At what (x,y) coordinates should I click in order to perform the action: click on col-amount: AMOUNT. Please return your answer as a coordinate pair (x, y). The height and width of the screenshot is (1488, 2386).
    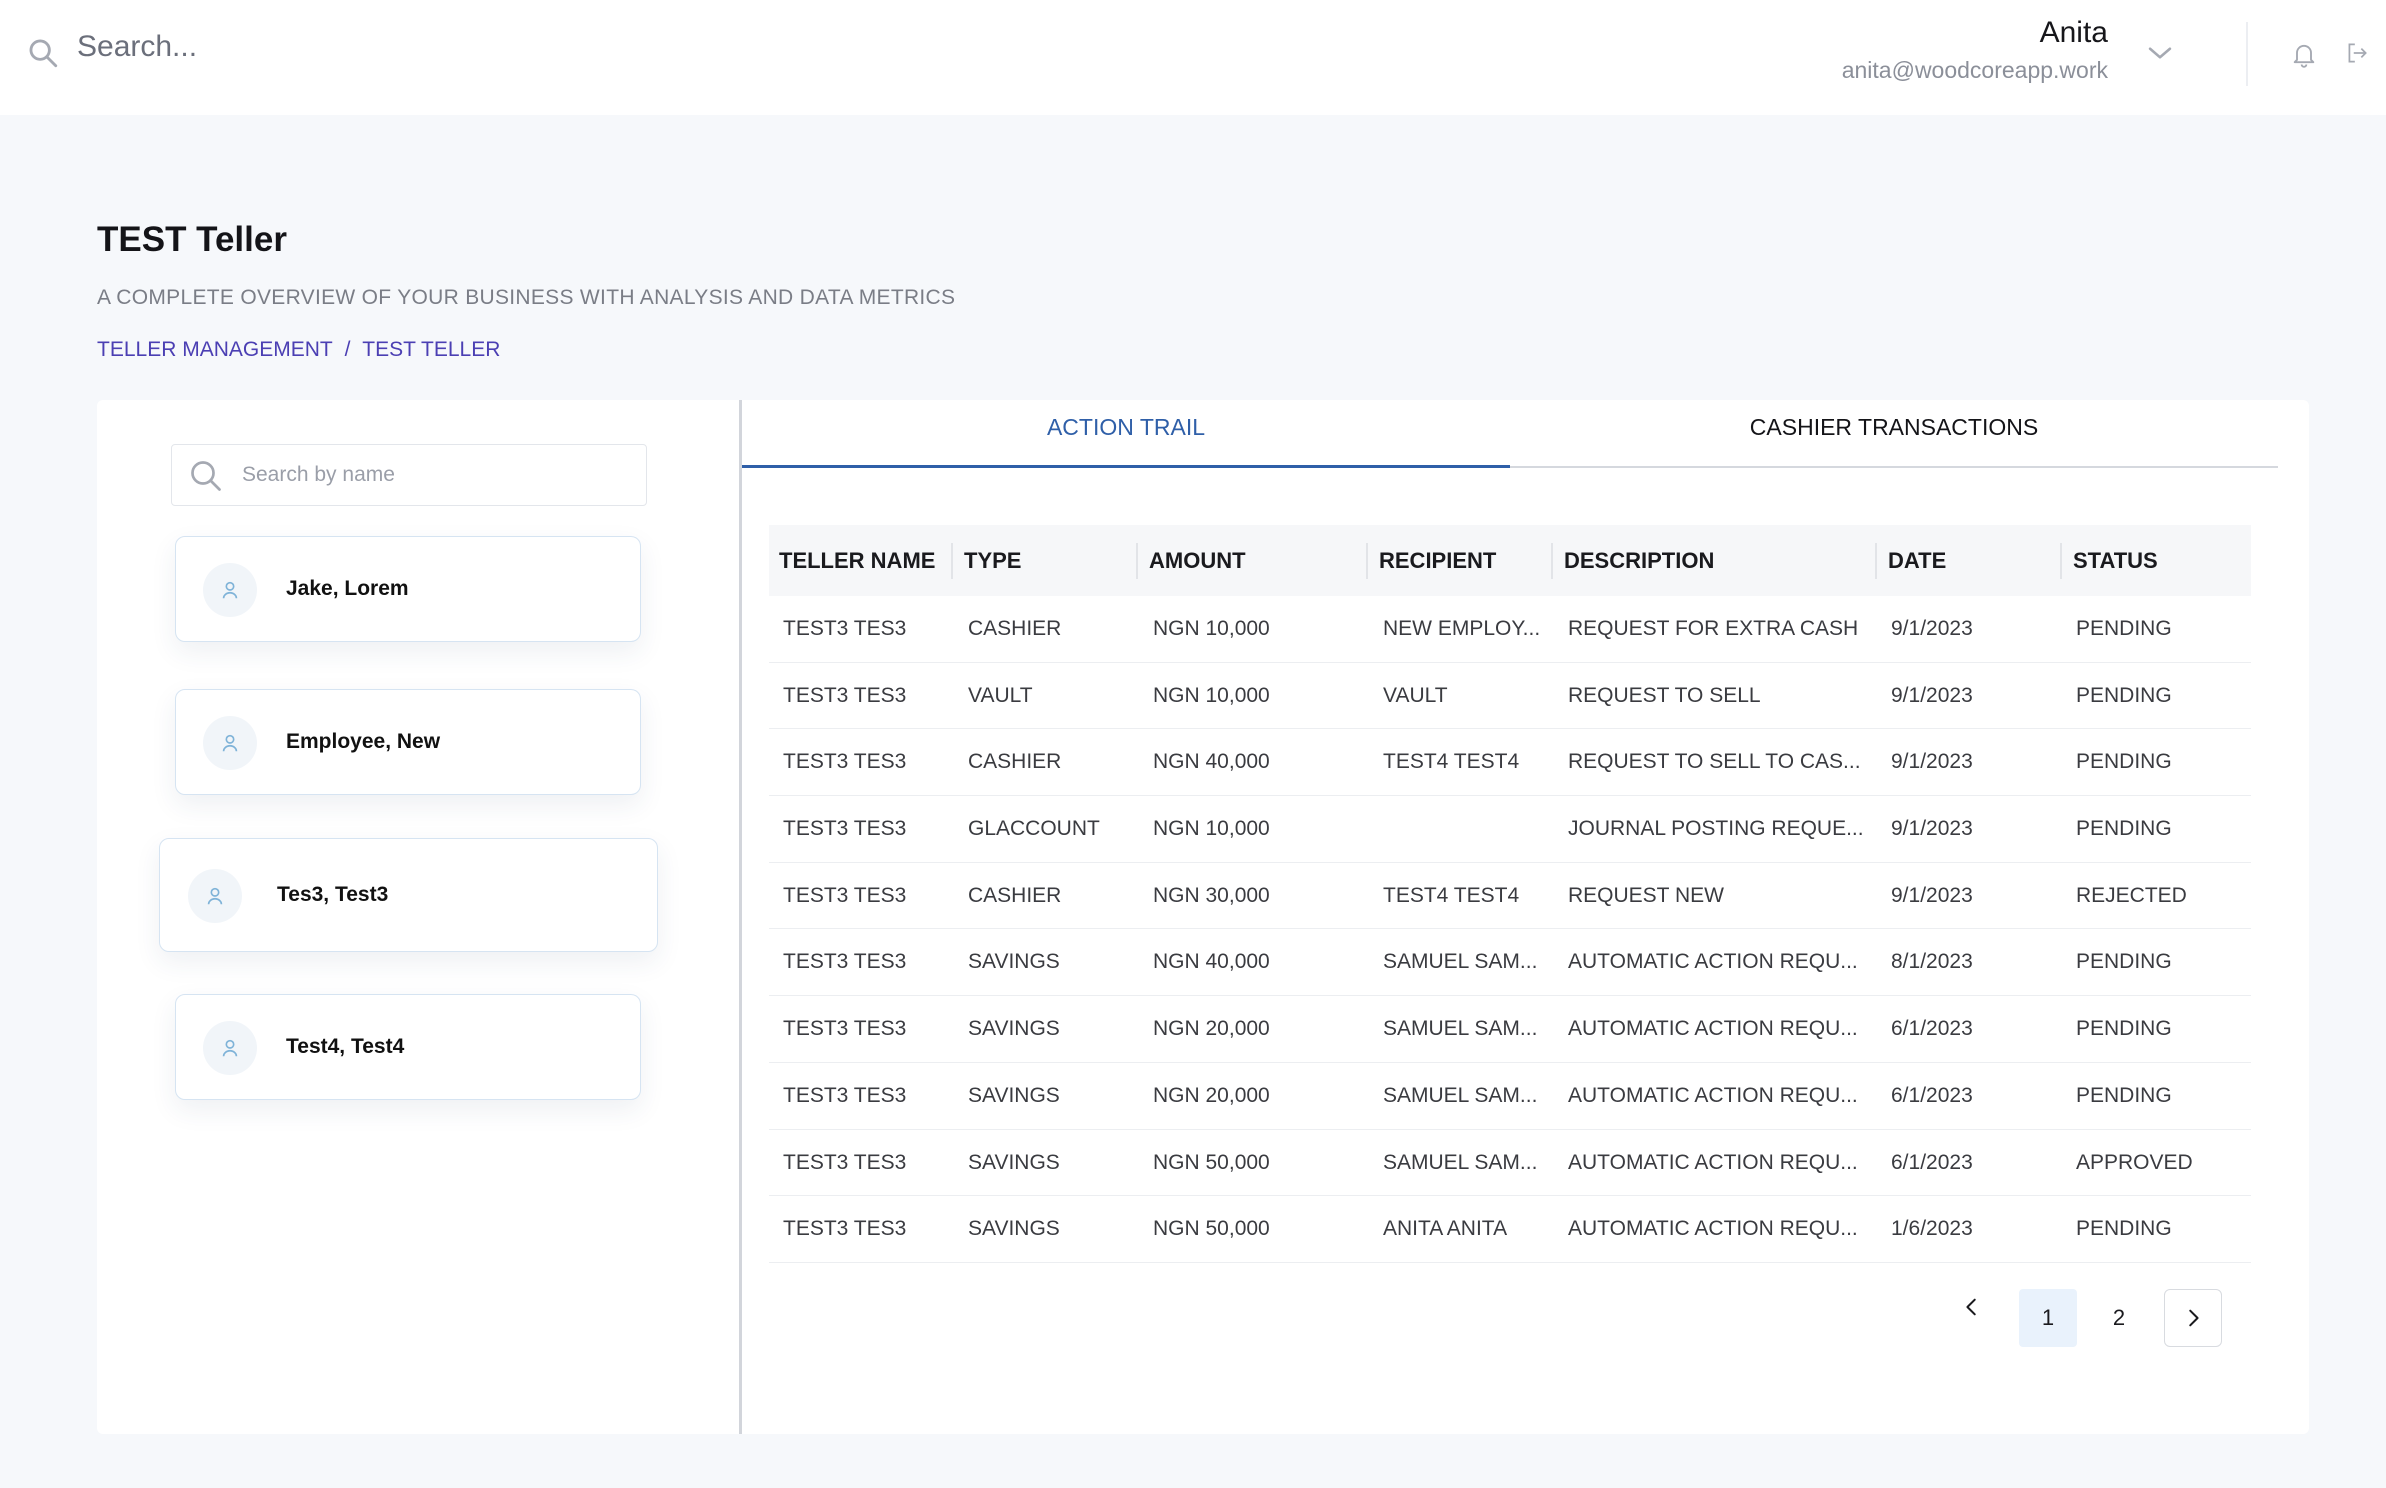
    Looking at the image, I should click on (1197, 560).